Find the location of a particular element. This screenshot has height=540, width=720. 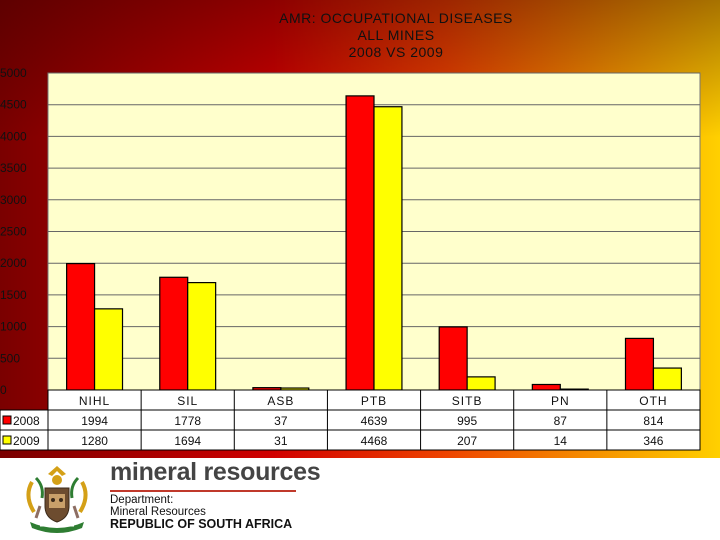

x-category-label: ASB is located at coordinates (280, 401).